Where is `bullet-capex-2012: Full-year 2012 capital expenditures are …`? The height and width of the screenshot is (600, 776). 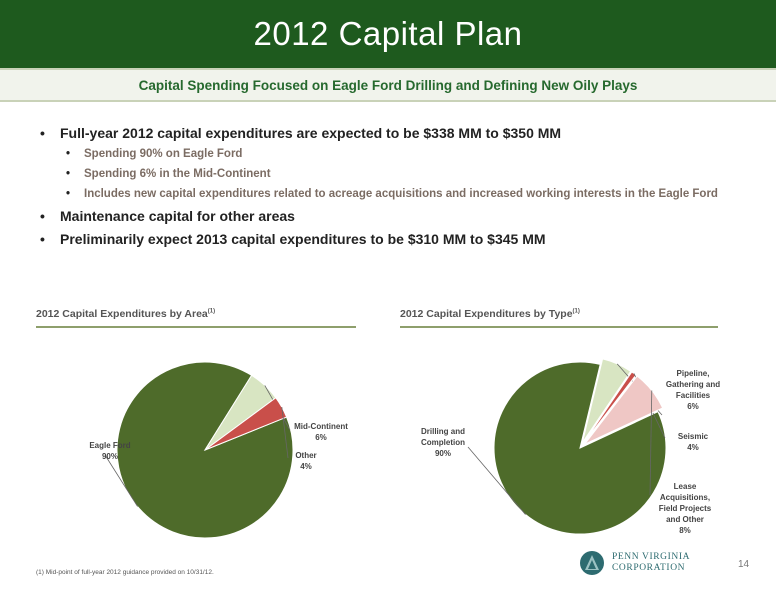 bullet-capex-2012: Full-year 2012 capital expenditures are … is located at coordinates (392, 133).